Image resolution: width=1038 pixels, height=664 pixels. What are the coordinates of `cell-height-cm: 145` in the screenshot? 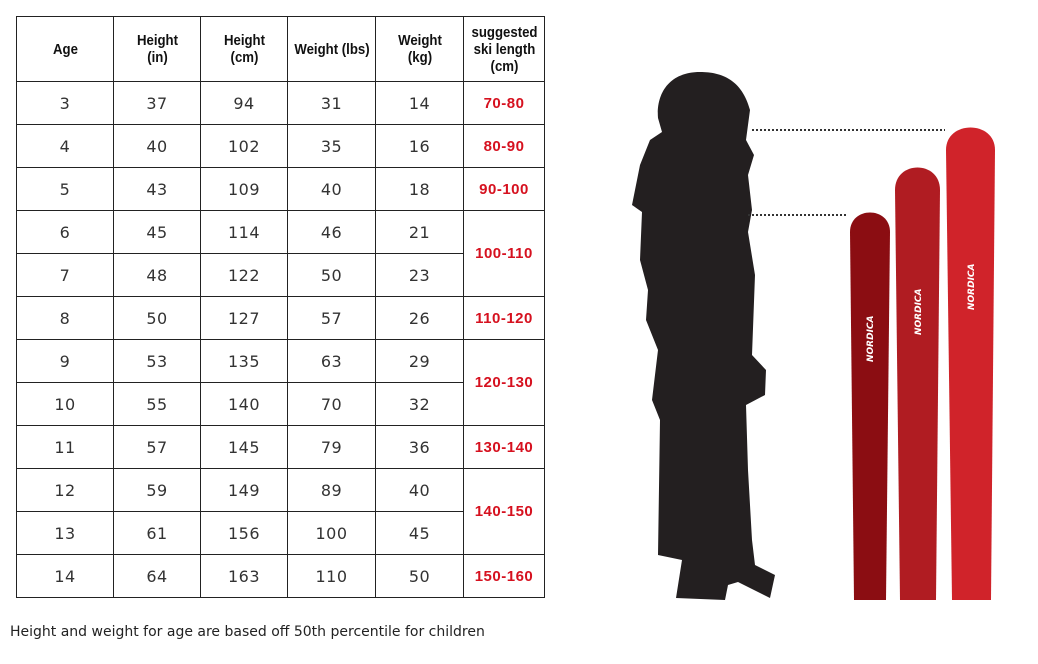 It's located at (244, 447).